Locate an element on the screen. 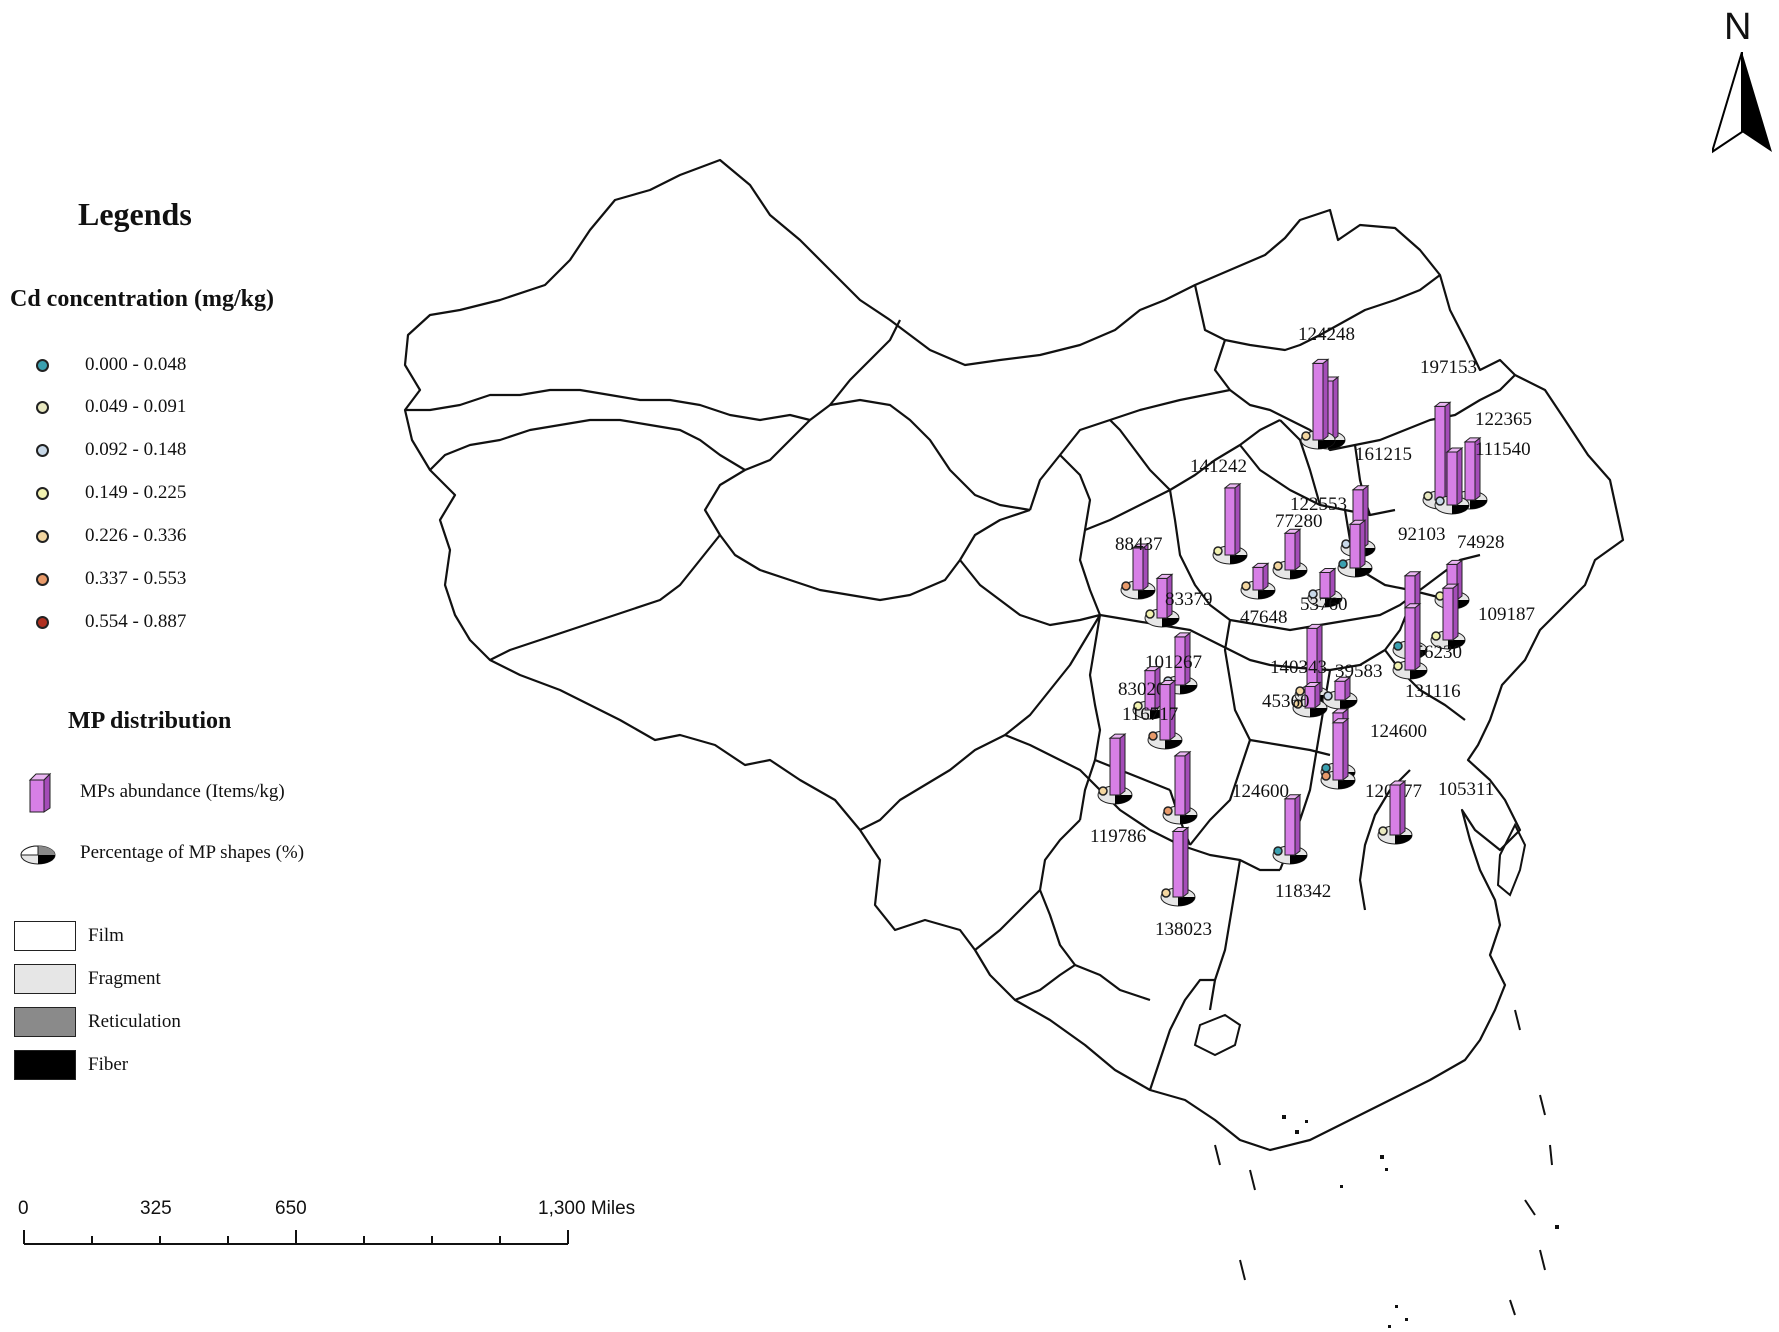 The image size is (1779, 1332). pie-icon is located at coordinates (38, 855).